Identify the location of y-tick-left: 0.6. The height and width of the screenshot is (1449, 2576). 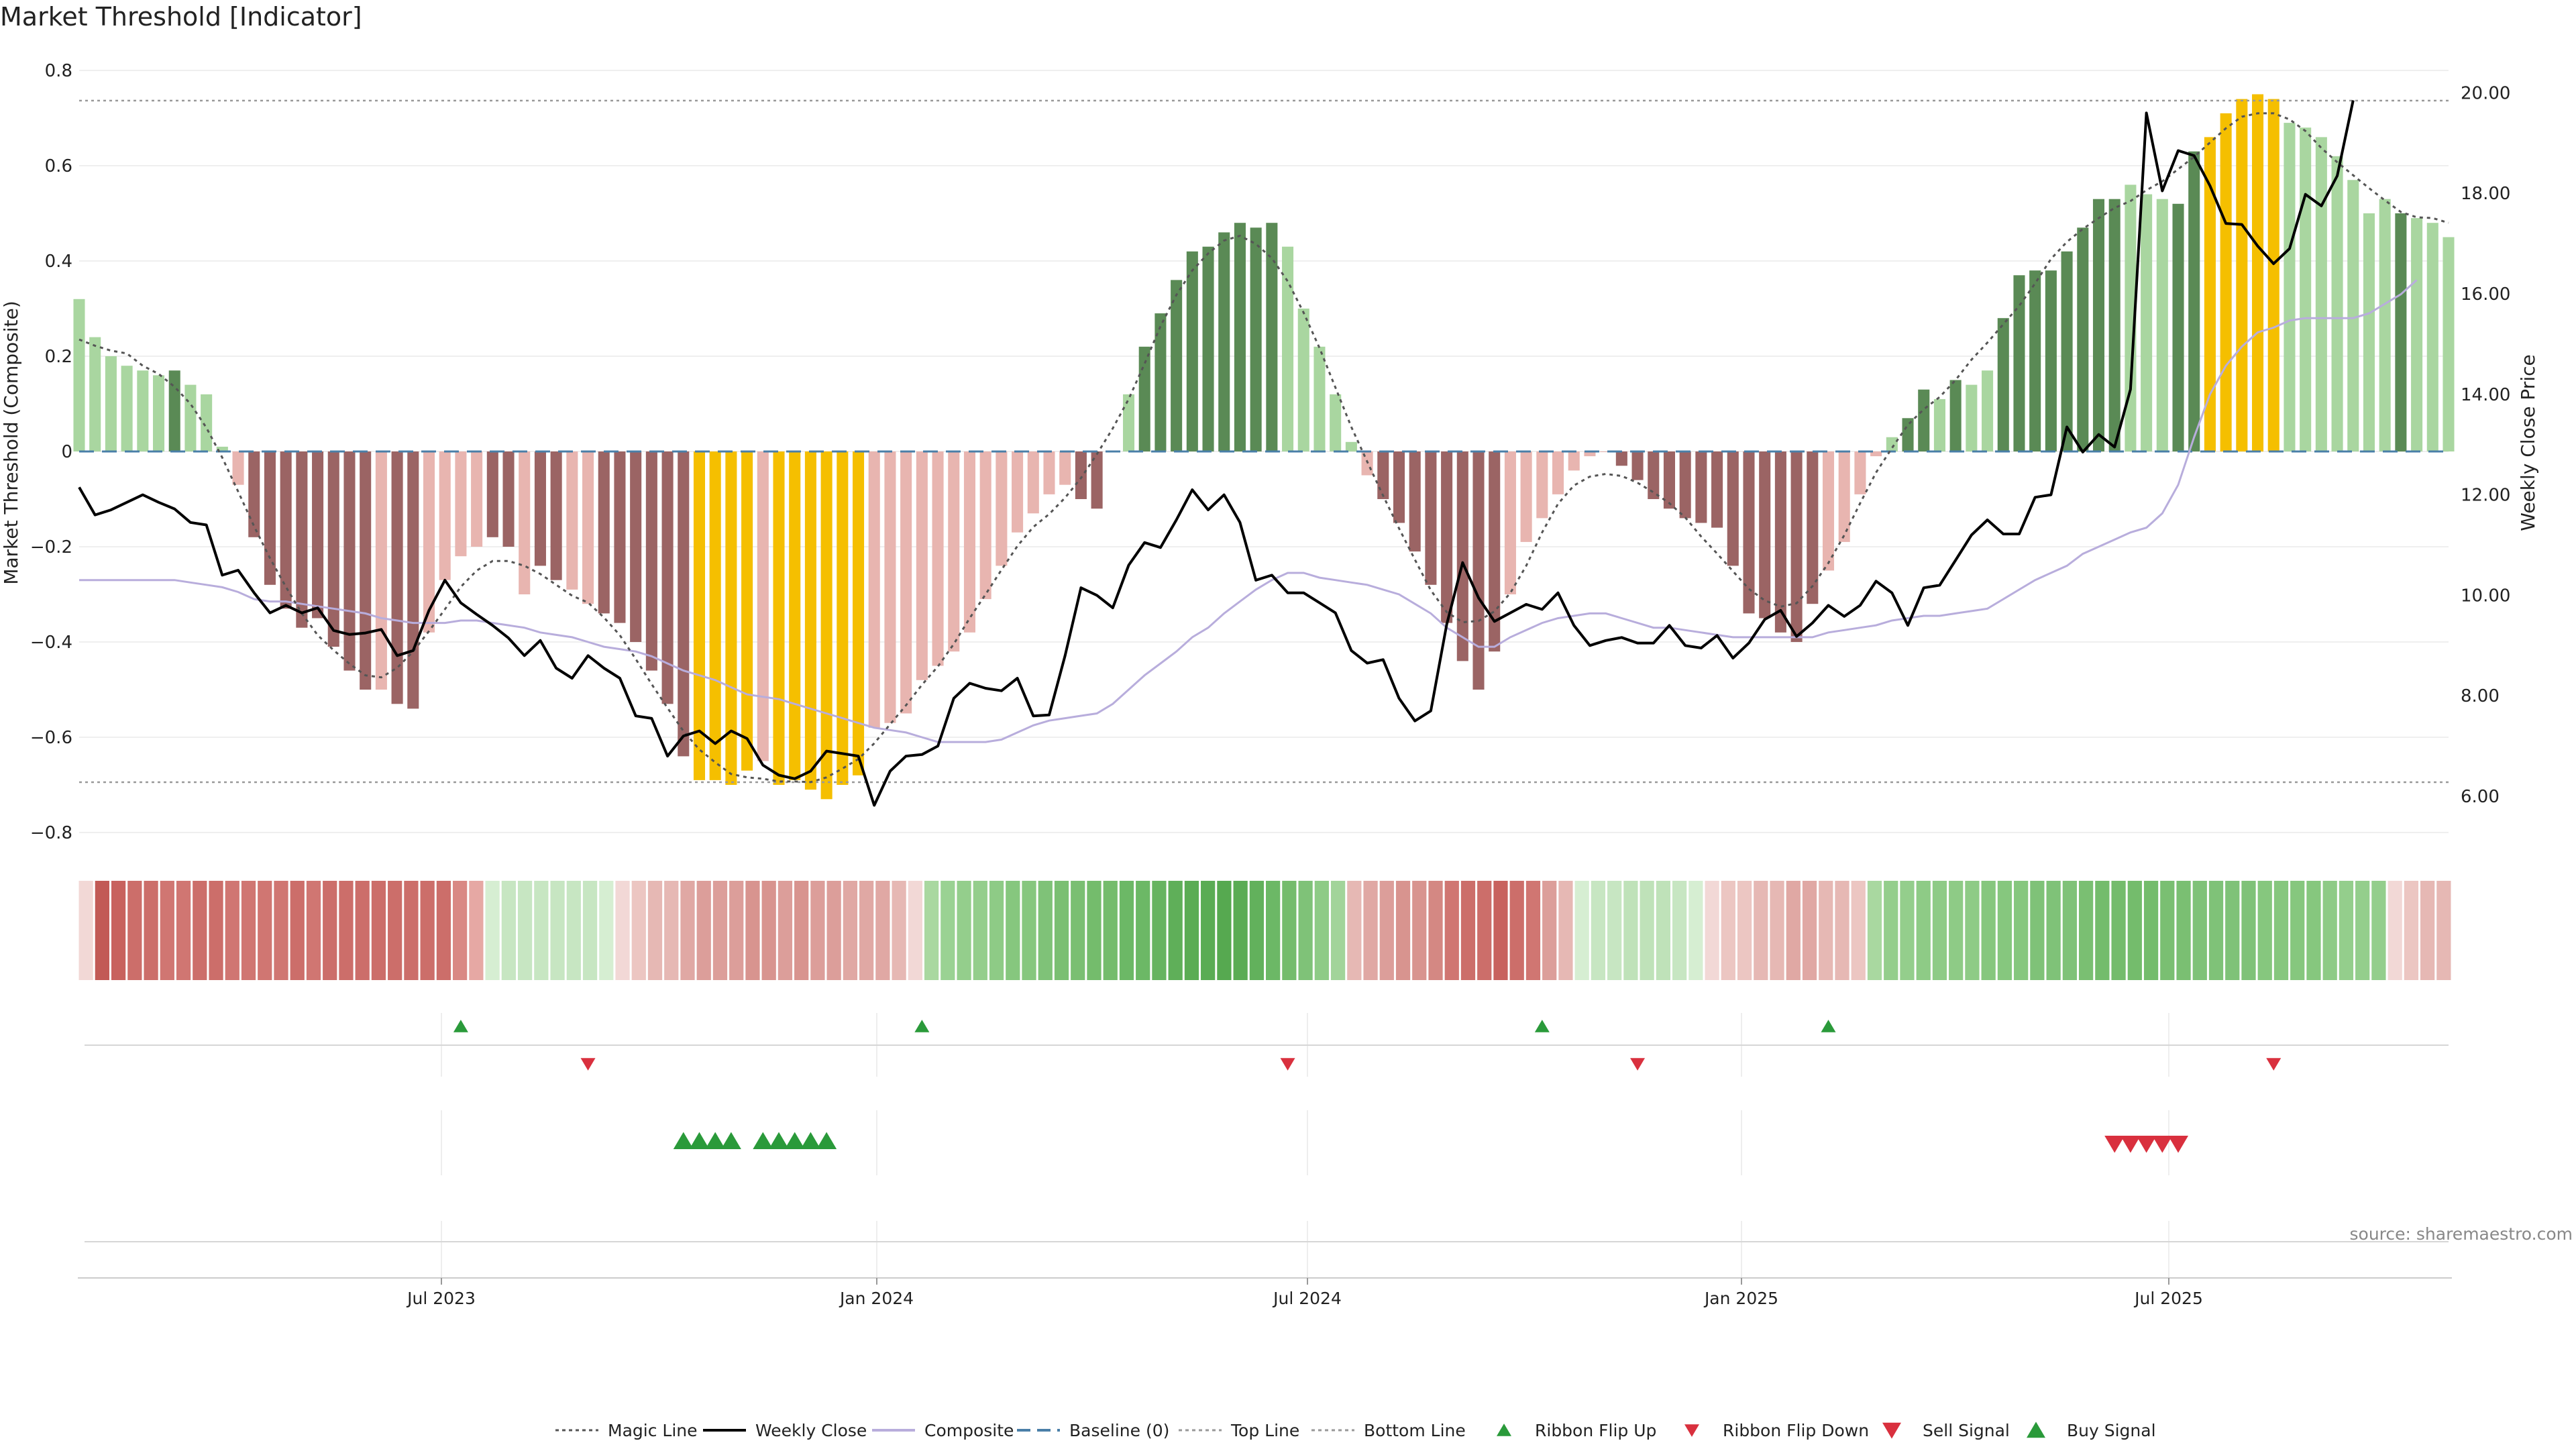
(58, 166).